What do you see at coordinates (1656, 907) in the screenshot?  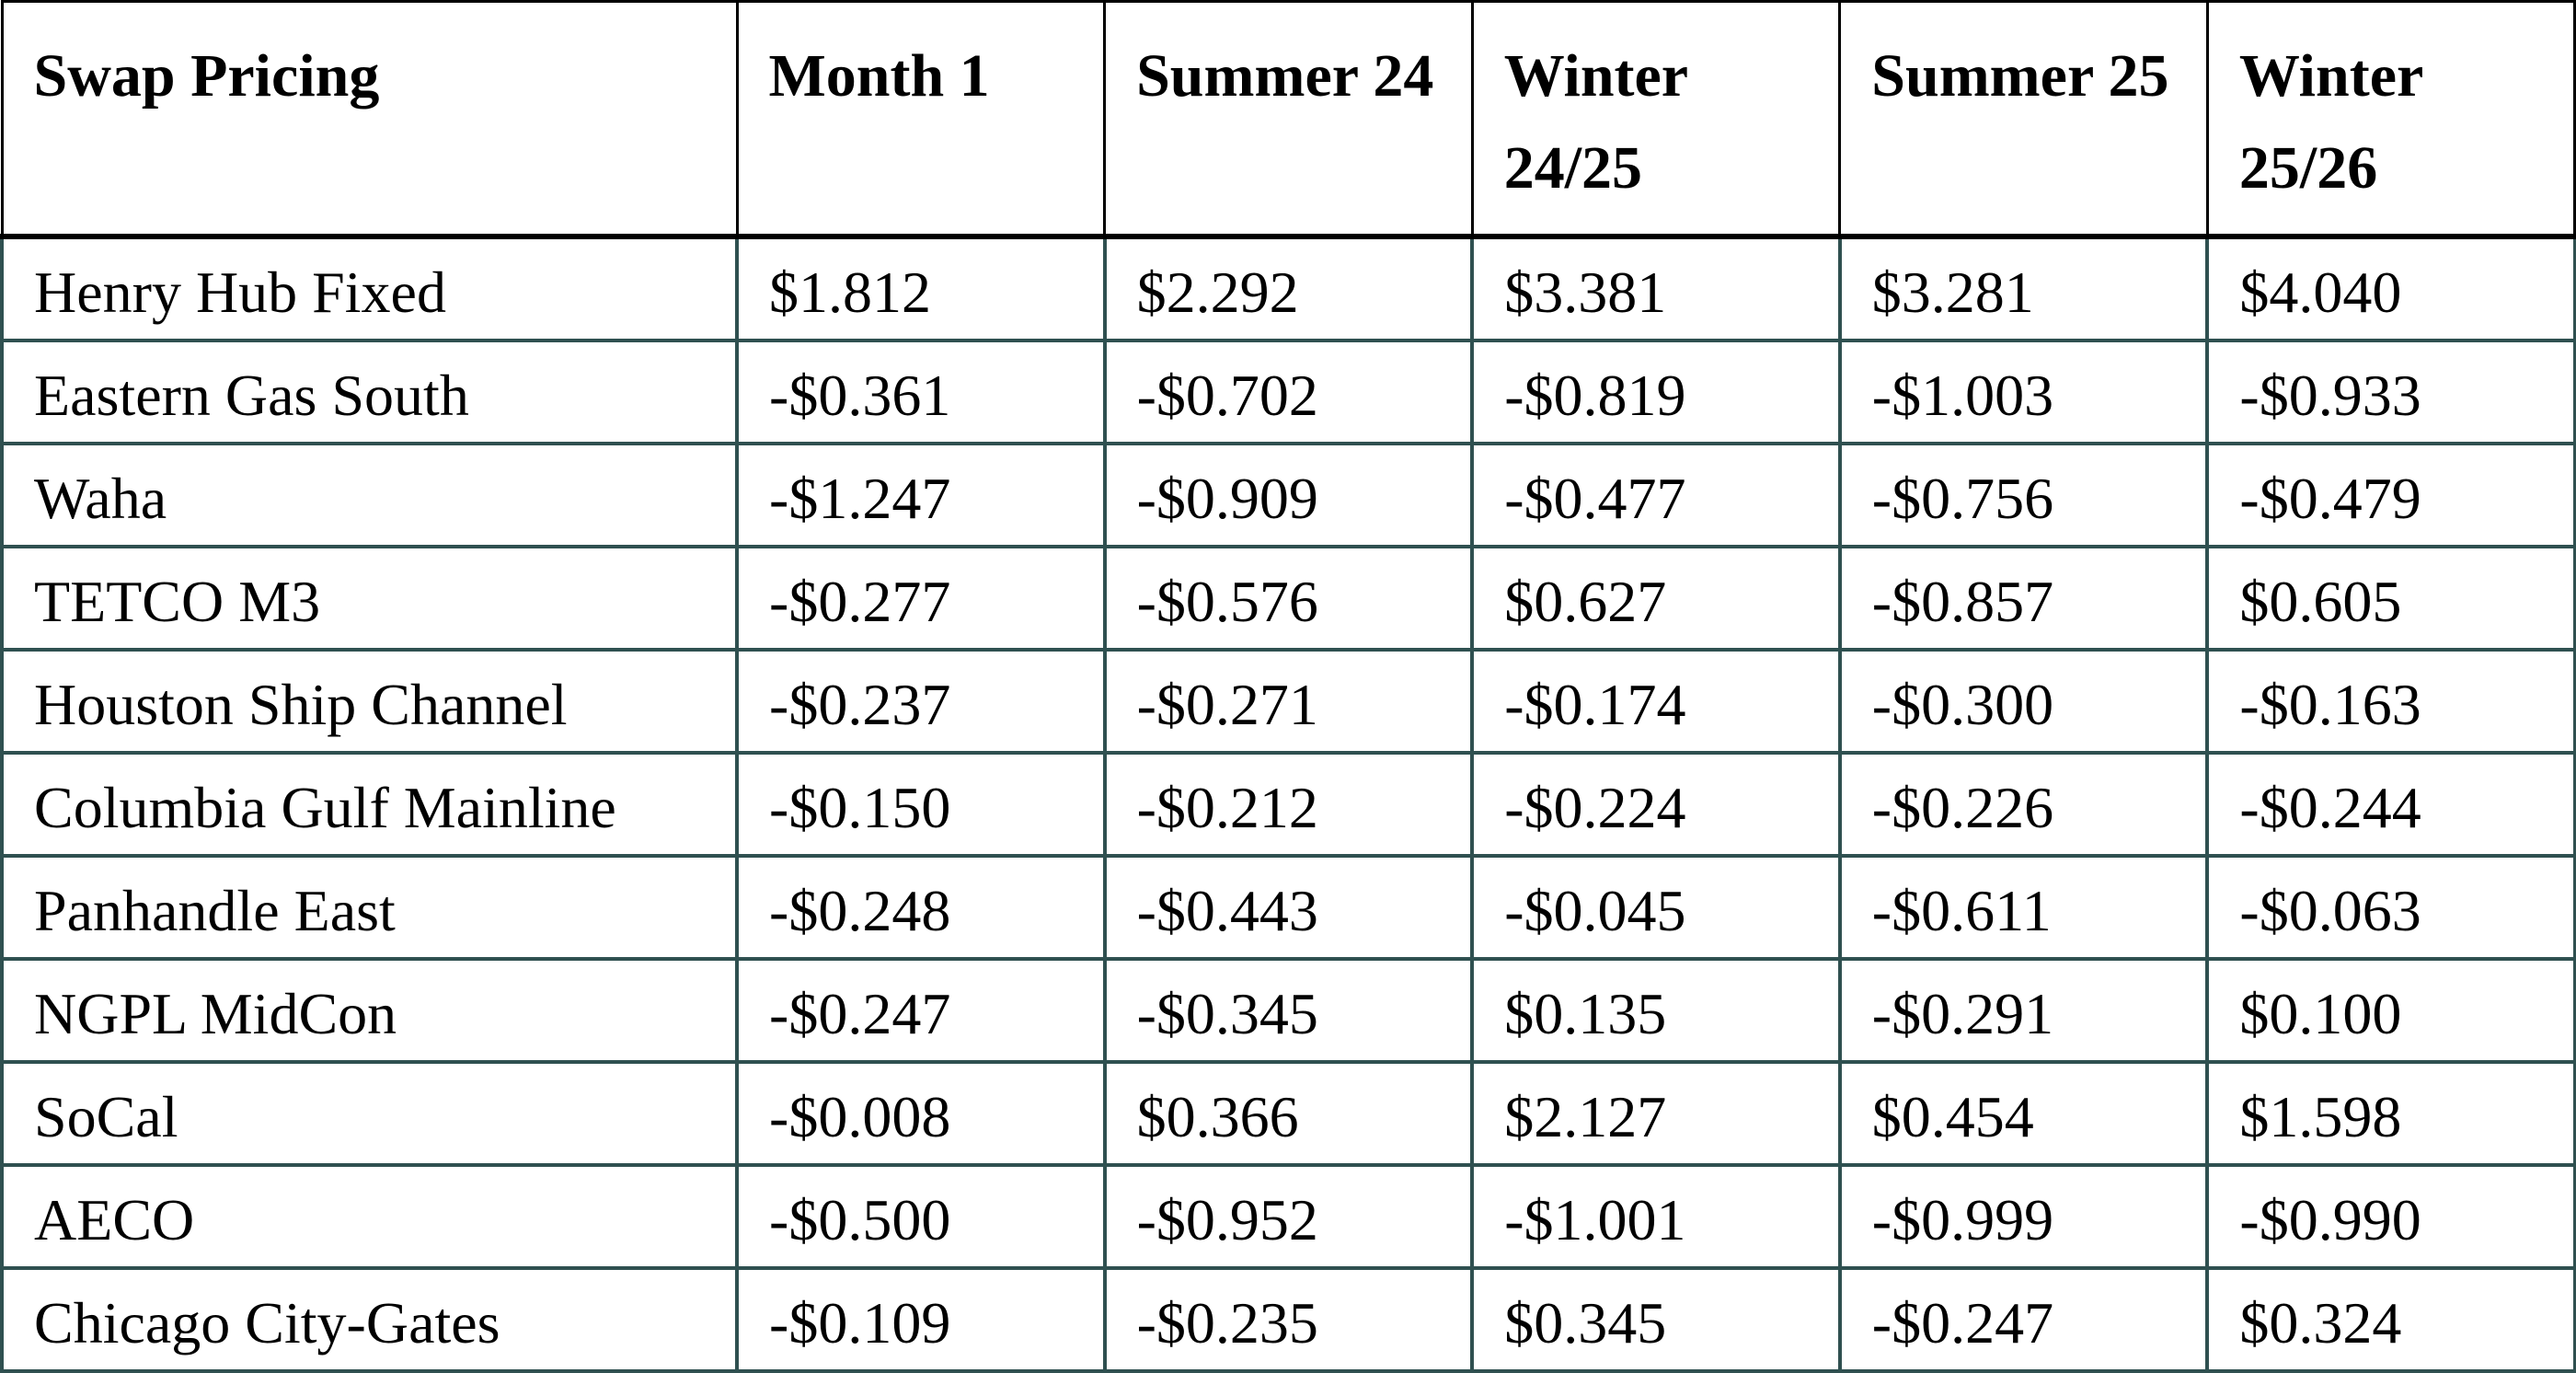 I see `price-cell: -$0.045` at bounding box center [1656, 907].